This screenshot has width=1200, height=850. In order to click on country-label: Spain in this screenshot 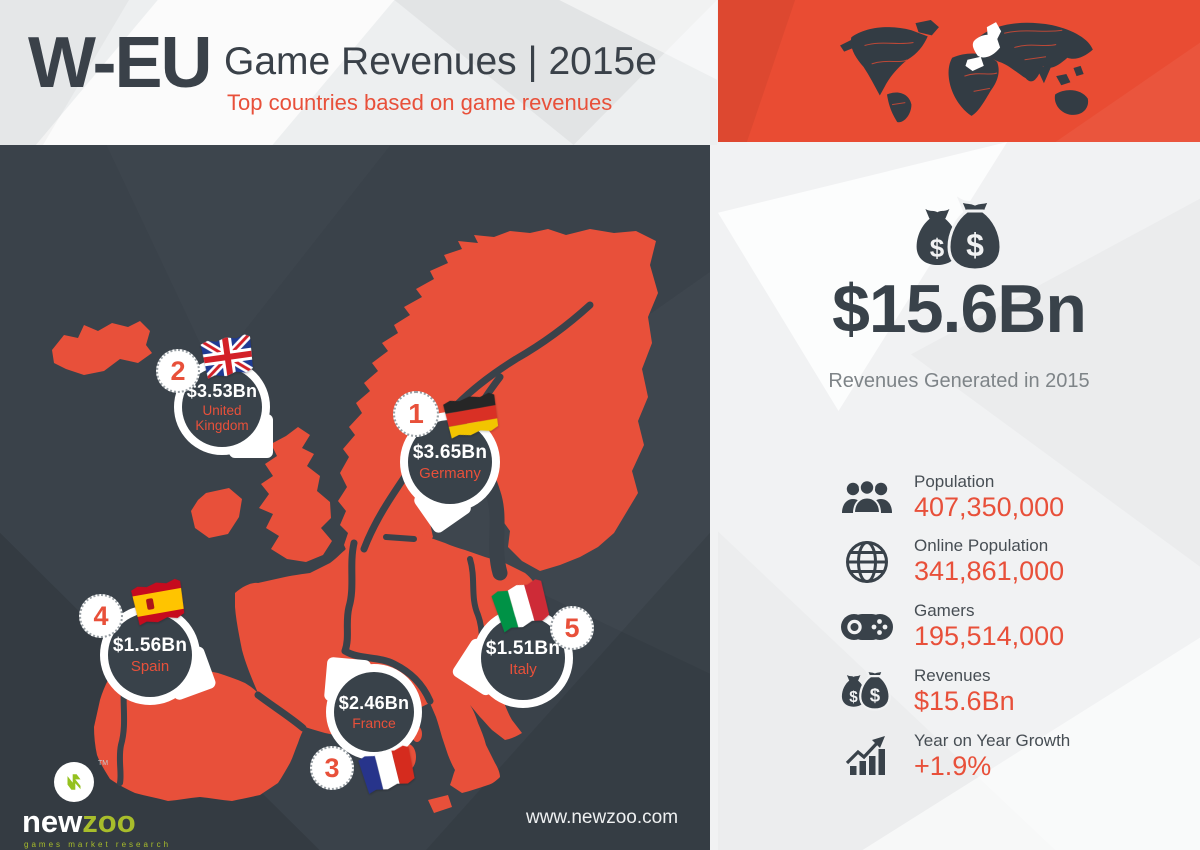, I will do `click(150, 666)`.